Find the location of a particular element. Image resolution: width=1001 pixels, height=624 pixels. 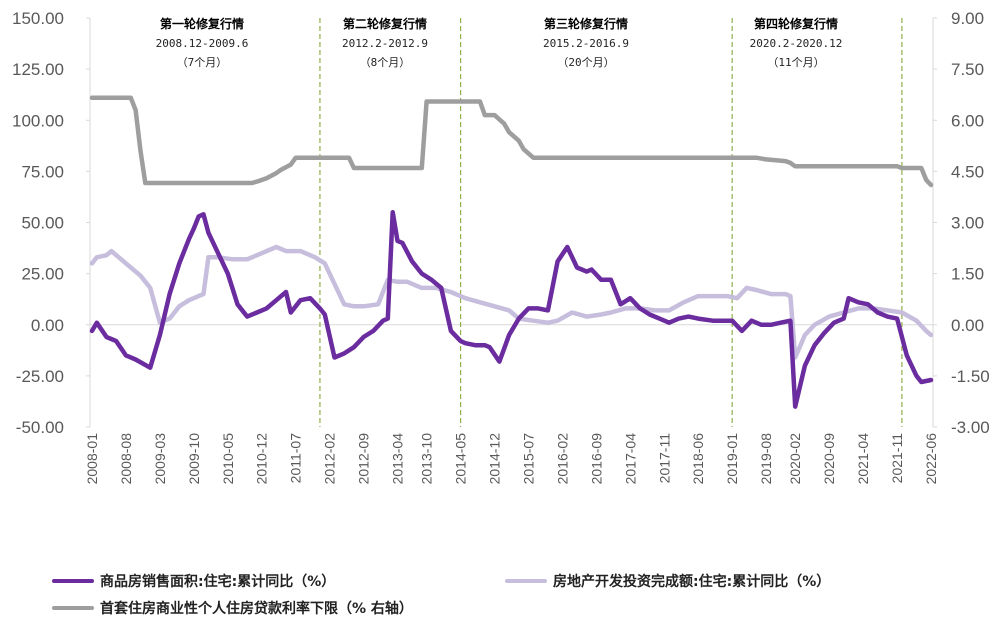

x-tick-label: 2019-08 is located at coordinates (766, 459).